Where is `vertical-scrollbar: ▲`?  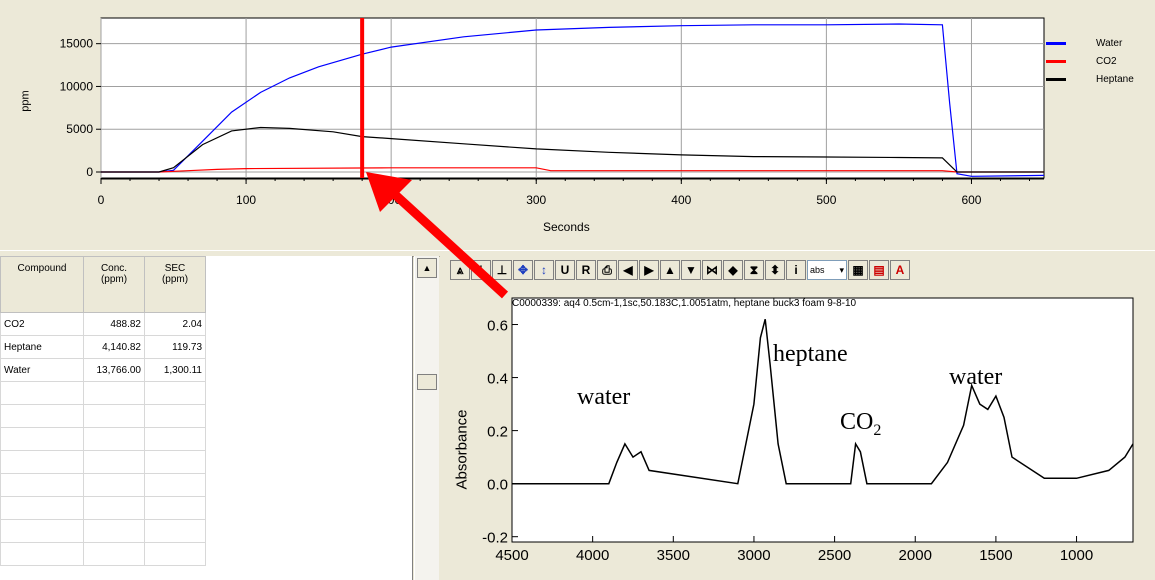
vertical-scrollbar: ▲ is located at coordinates (426, 418).